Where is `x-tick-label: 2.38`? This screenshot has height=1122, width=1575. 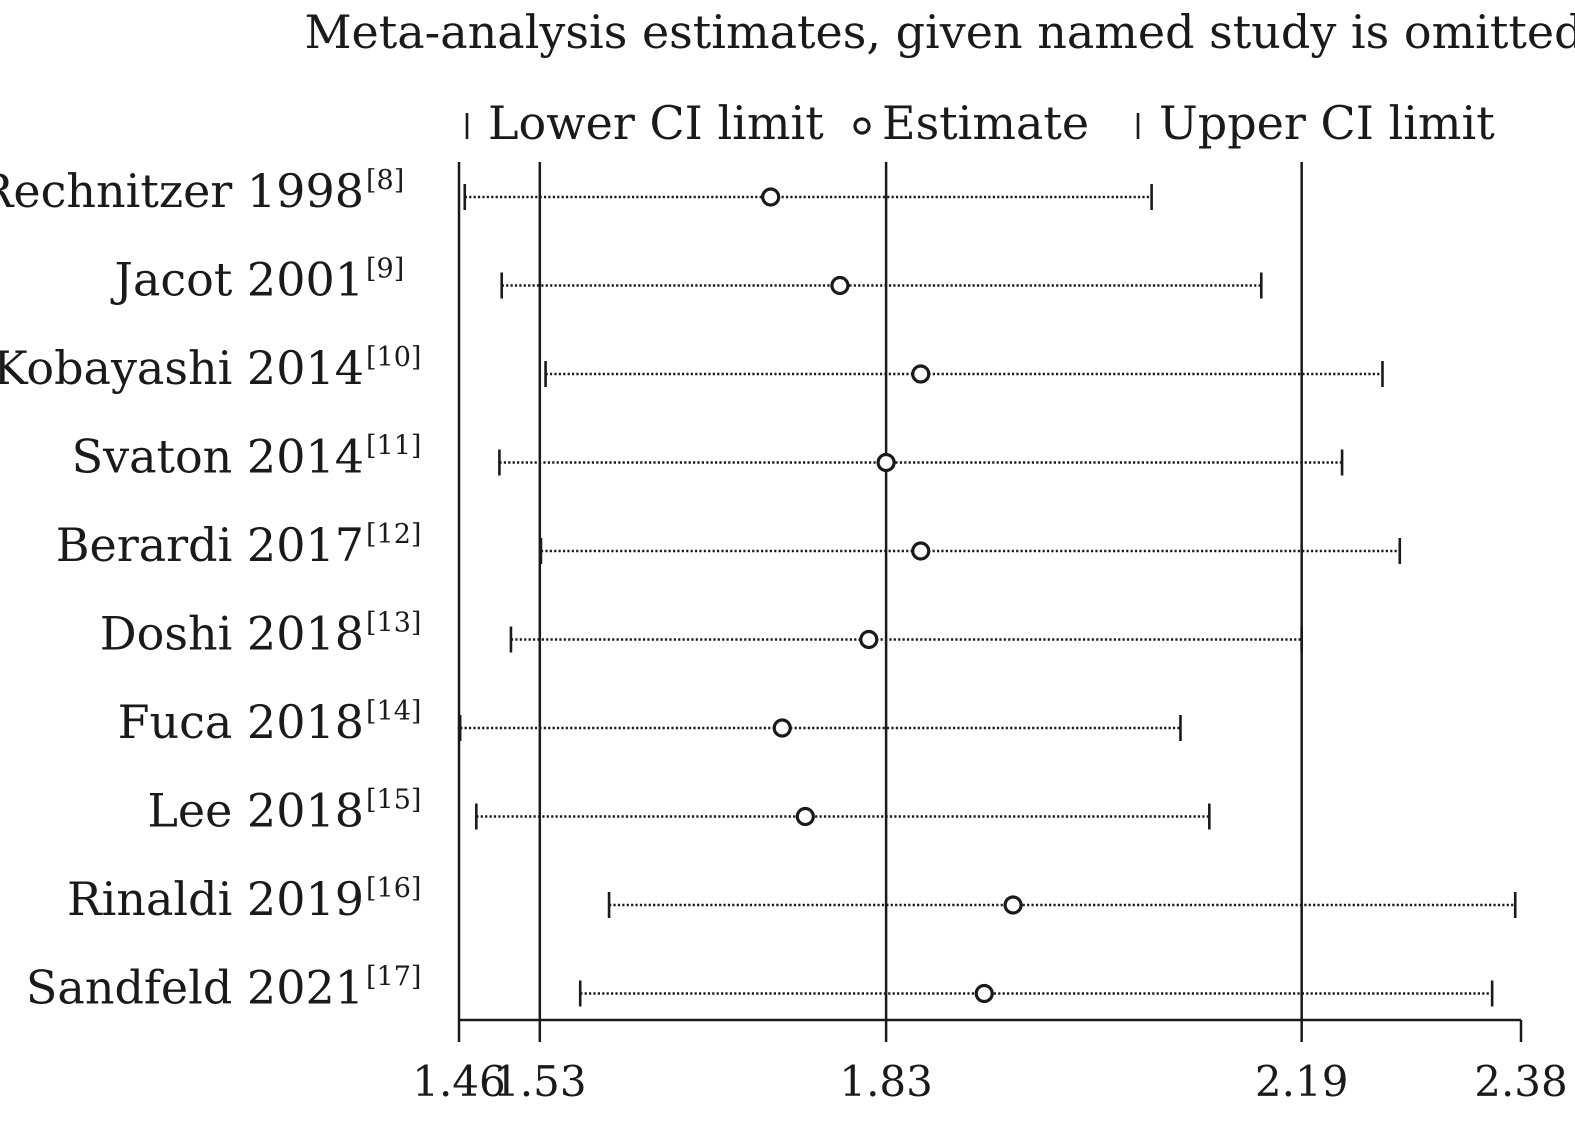 x-tick-label: 2.38 is located at coordinates (1521, 1081).